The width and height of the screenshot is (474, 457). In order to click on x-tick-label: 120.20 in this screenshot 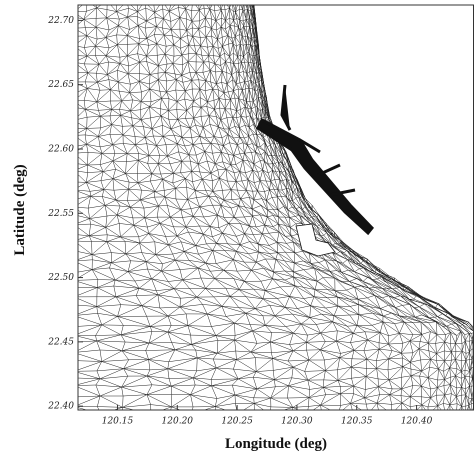, I will do `click(178, 422)`.